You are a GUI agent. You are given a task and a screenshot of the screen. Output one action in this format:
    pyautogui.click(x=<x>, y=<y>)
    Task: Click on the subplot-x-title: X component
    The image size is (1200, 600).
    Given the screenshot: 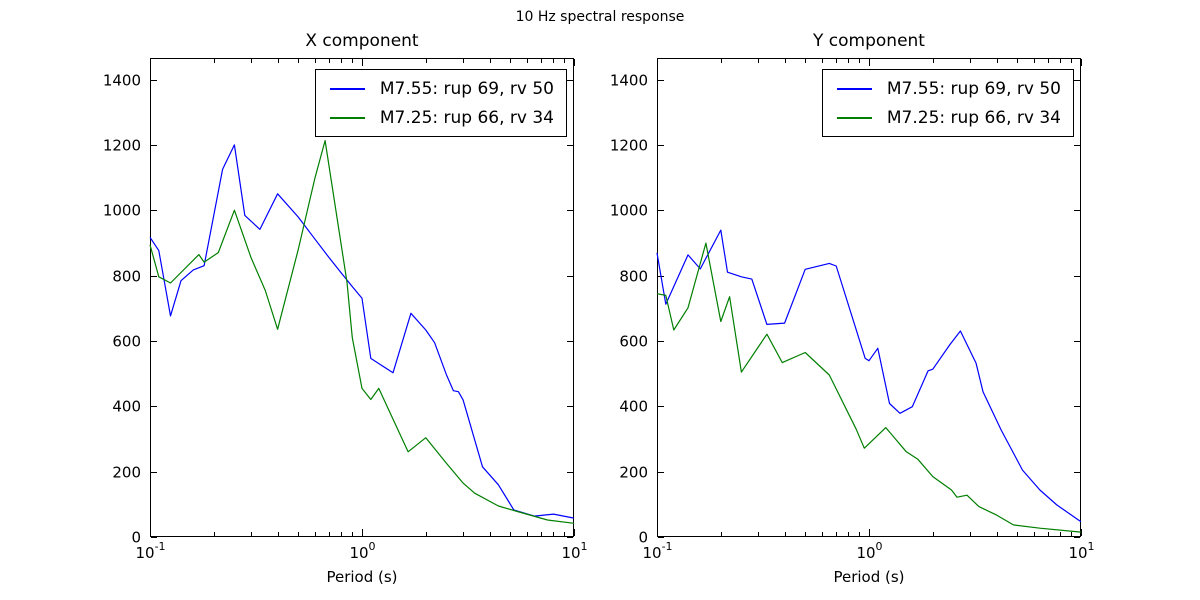 What is the action you would take?
    pyautogui.click(x=362, y=41)
    